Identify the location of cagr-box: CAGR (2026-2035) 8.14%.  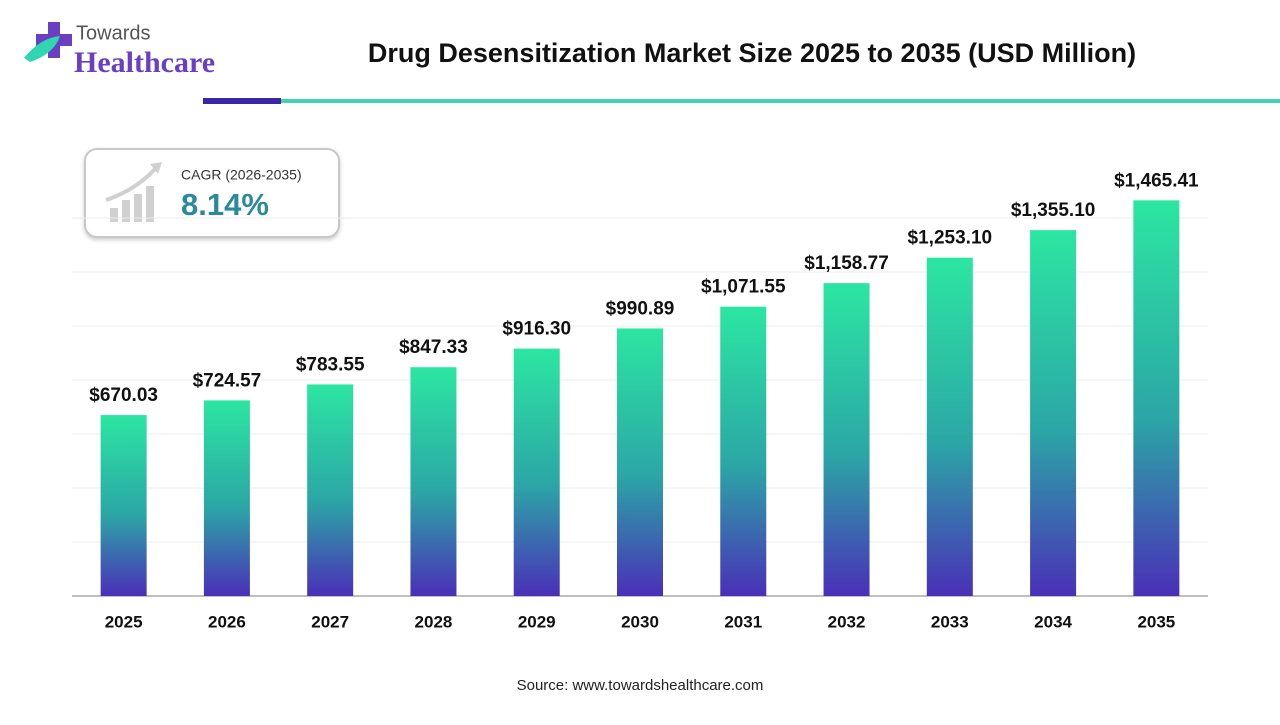
(212, 193).